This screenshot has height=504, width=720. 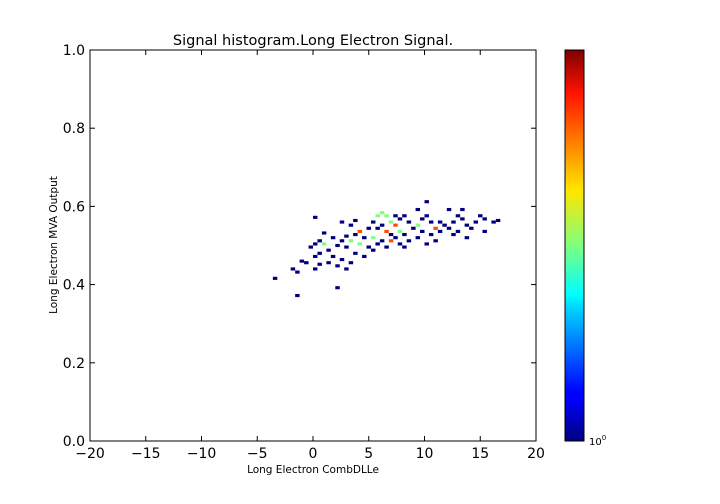 What do you see at coordinates (74, 51) in the screenshot?
I see `y-tick-label: 1.0` at bounding box center [74, 51].